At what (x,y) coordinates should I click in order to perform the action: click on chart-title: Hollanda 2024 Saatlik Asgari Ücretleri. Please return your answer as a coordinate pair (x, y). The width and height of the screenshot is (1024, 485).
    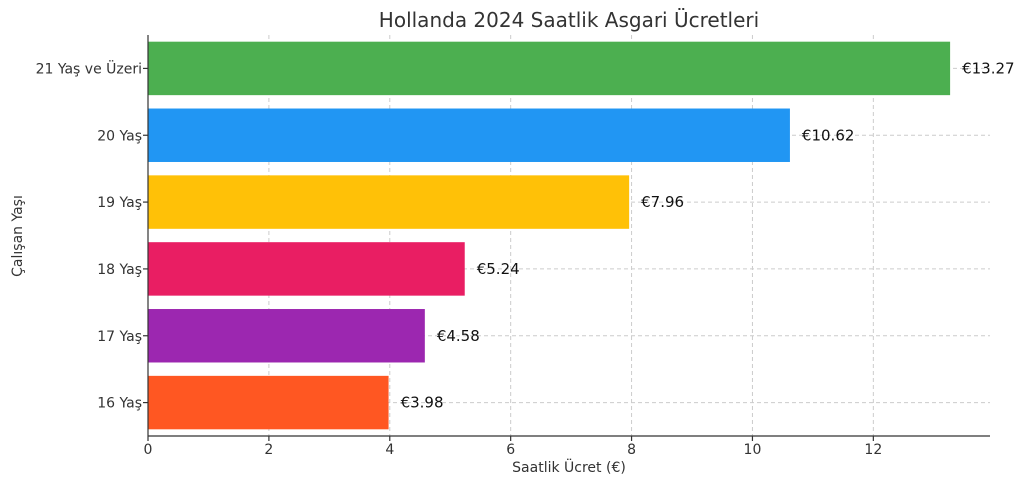
    Looking at the image, I should click on (569, 20).